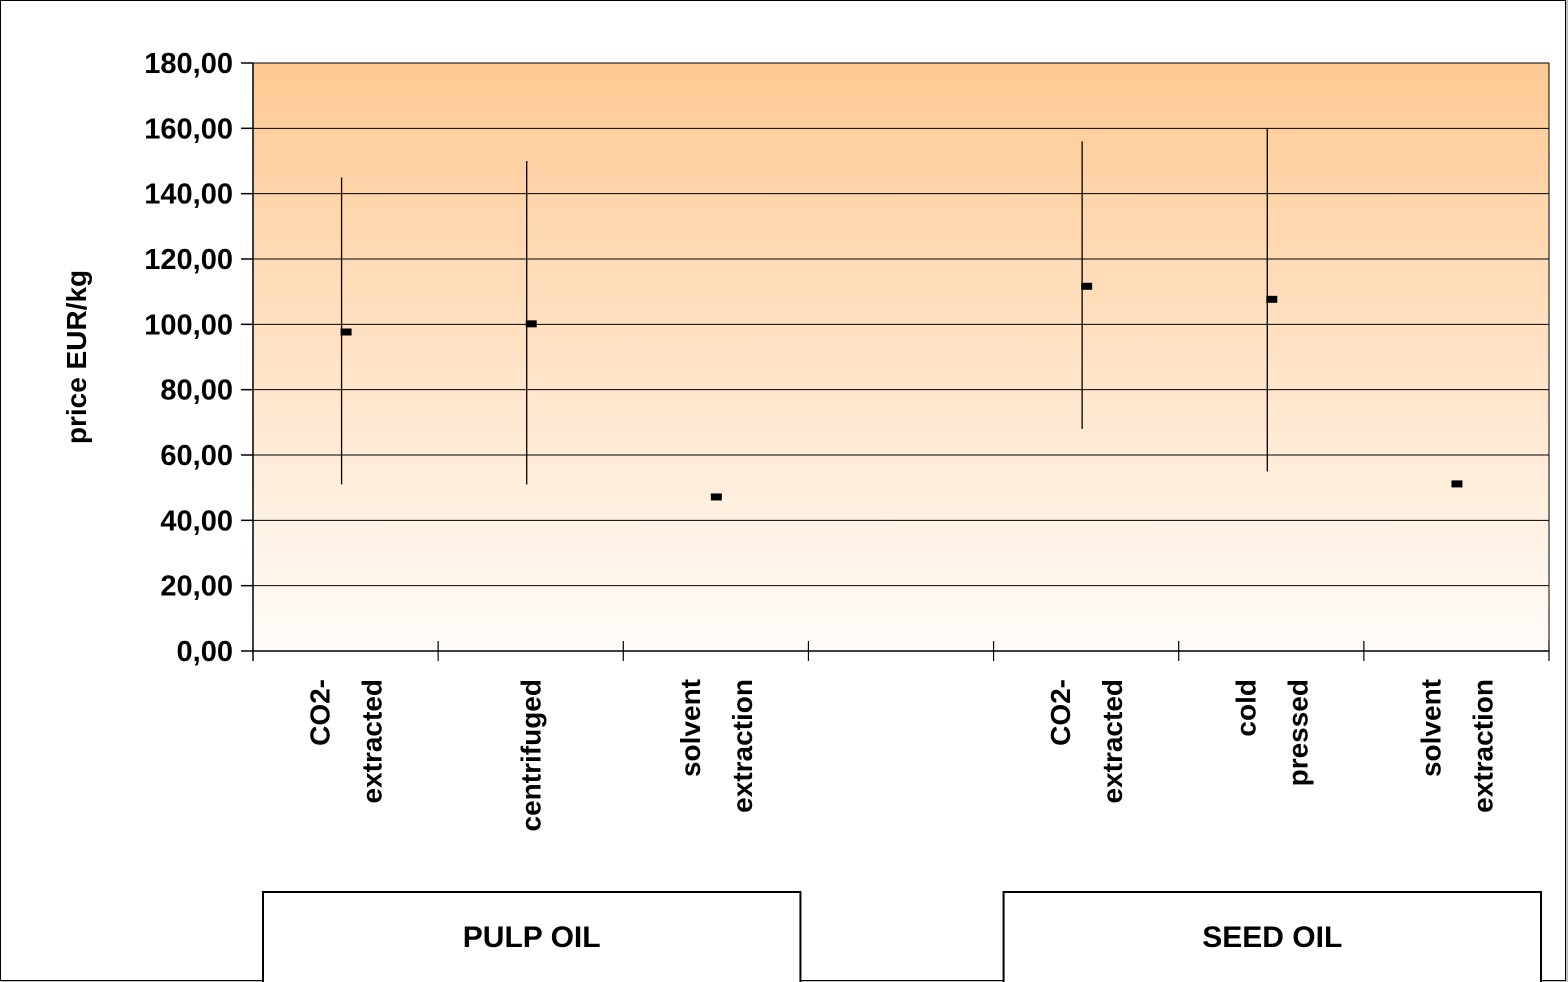 This screenshot has width=1568, height=982. What do you see at coordinates (1271, 732) in the screenshot?
I see `x-category-label: cold pressed` at bounding box center [1271, 732].